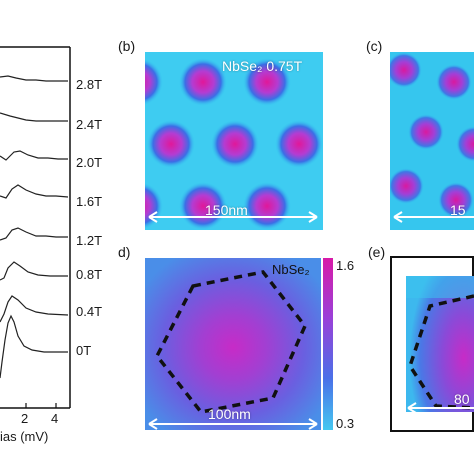 Image resolution: width=474 pixels, height=474 pixels. I want to click on spectrum-1.2T, so click(34, 234).